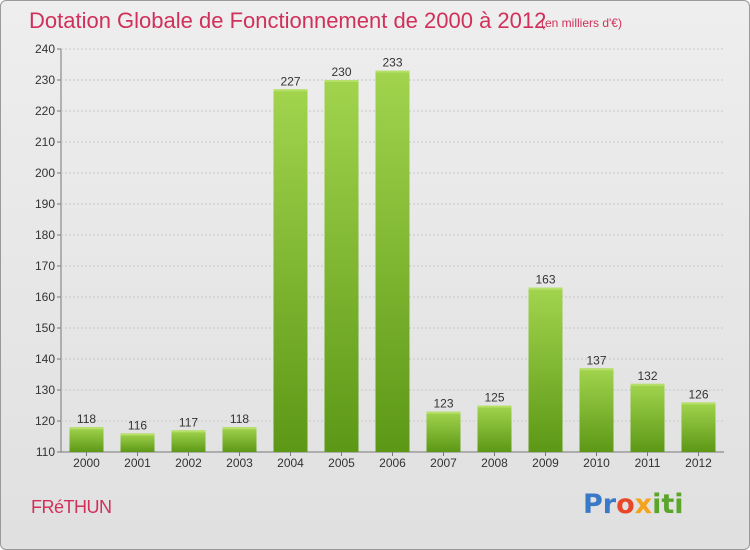 This screenshot has width=750, height=550. What do you see at coordinates (443, 404) in the screenshot?
I see `data-label: 123` at bounding box center [443, 404].